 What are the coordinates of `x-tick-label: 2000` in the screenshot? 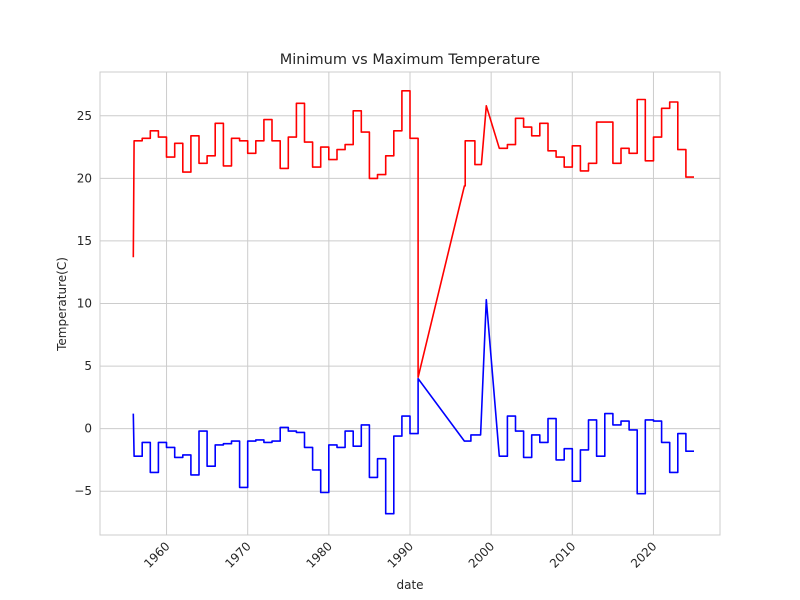 It's located at (481, 554).